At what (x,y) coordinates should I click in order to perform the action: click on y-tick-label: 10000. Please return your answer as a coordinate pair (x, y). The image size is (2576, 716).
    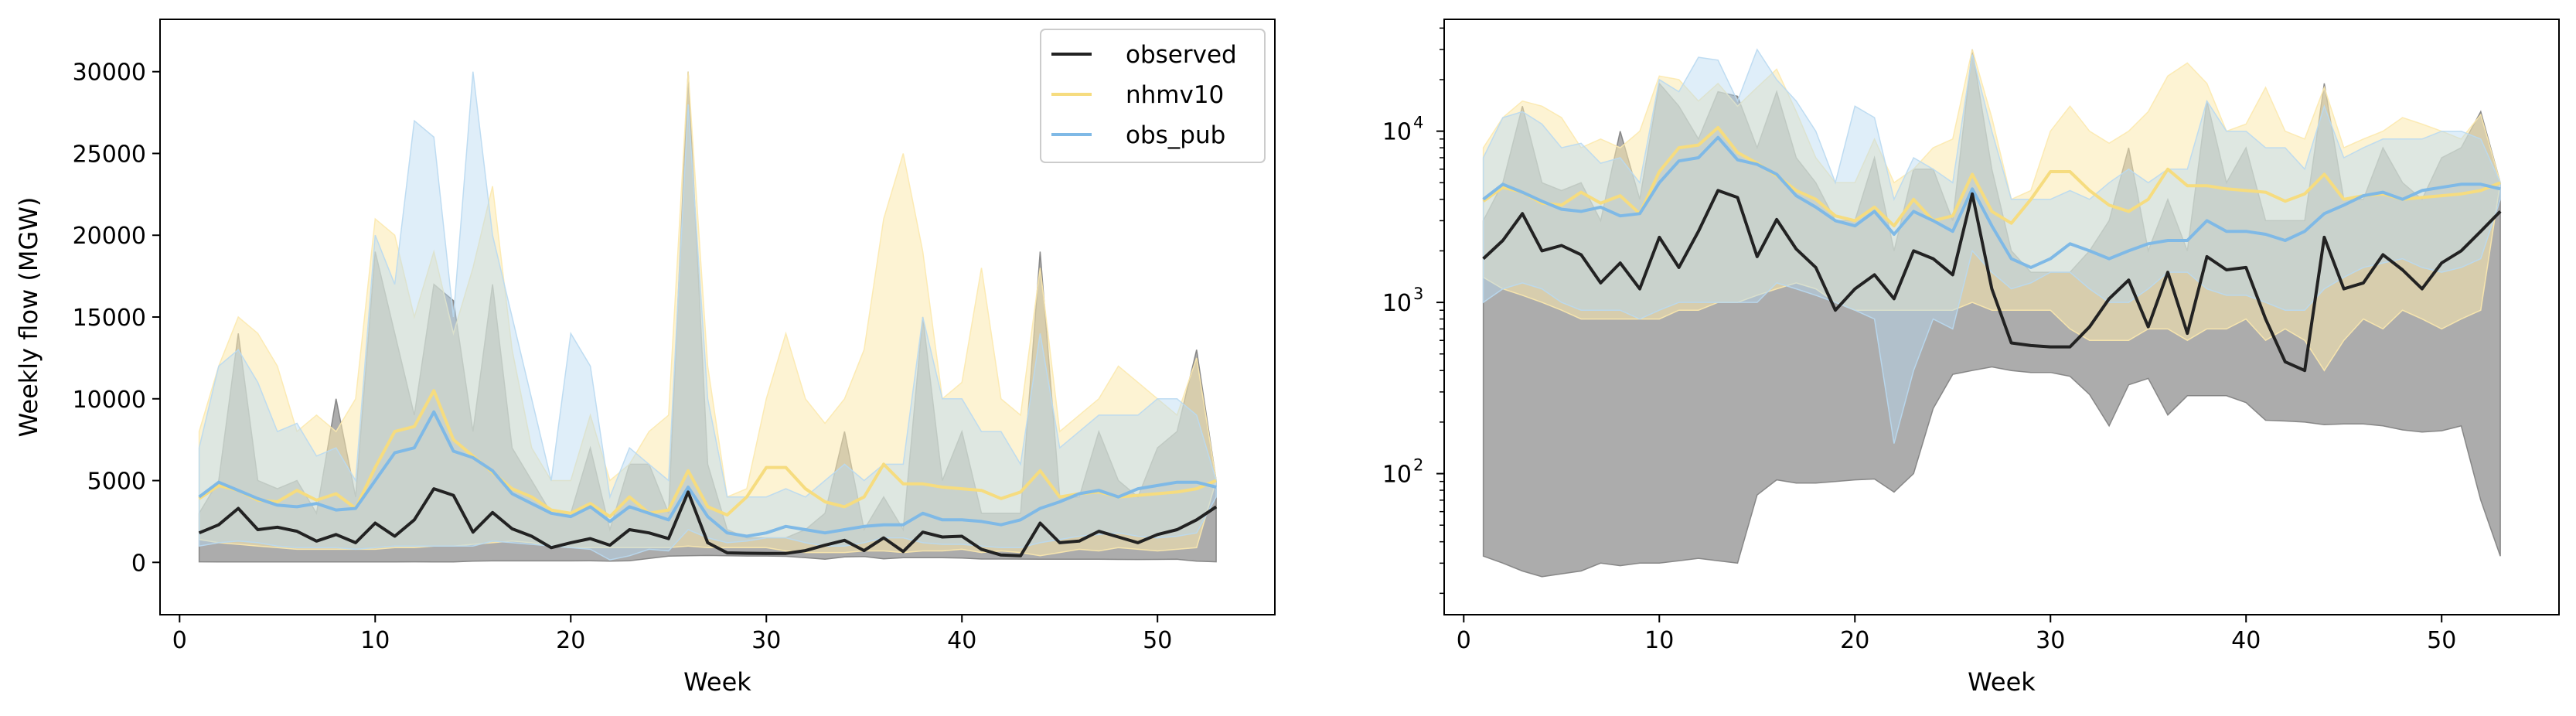
    Looking at the image, I should click on (109, 400).